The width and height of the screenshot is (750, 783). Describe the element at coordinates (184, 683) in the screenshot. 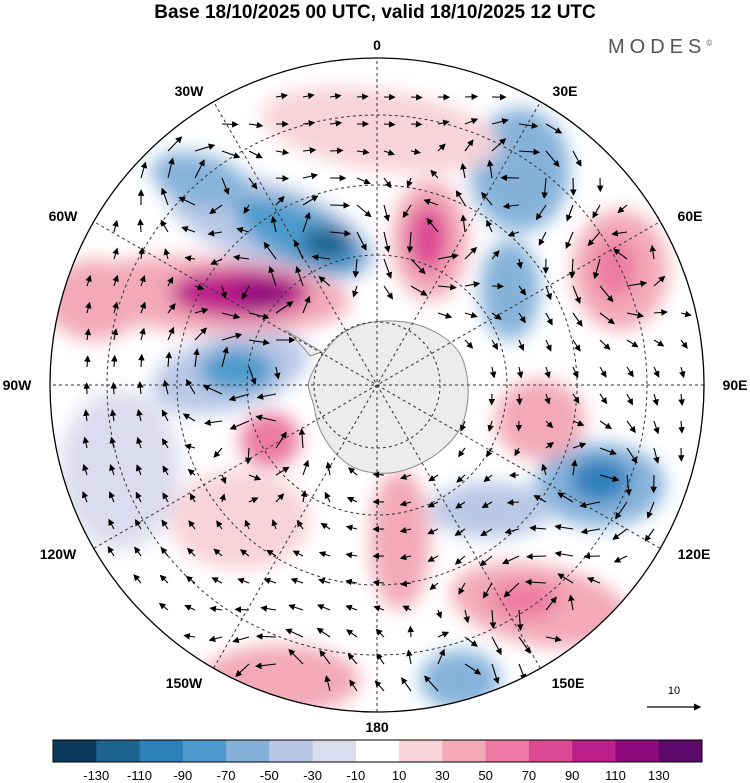

I see `label-150w: 150W` at that location.